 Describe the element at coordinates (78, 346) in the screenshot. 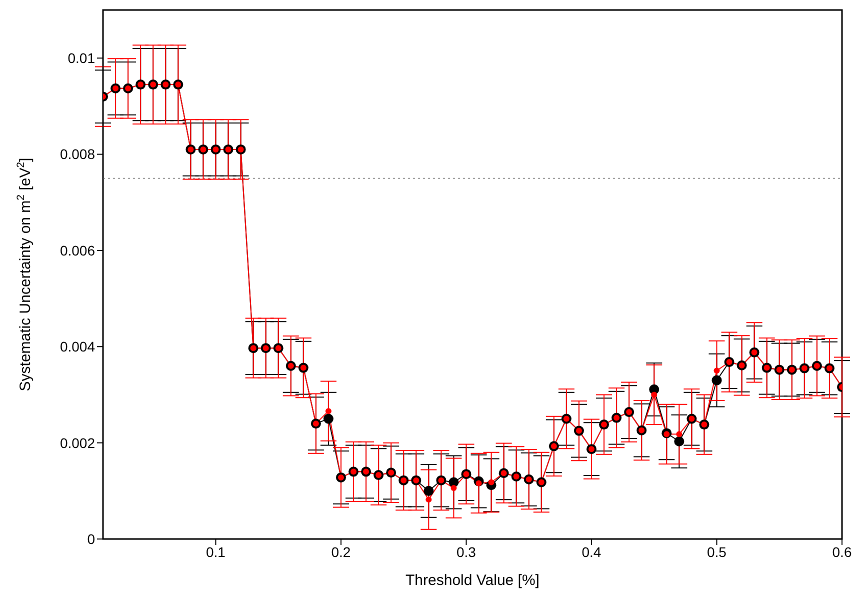

I see `y-tick-label: 0.004` at that location.